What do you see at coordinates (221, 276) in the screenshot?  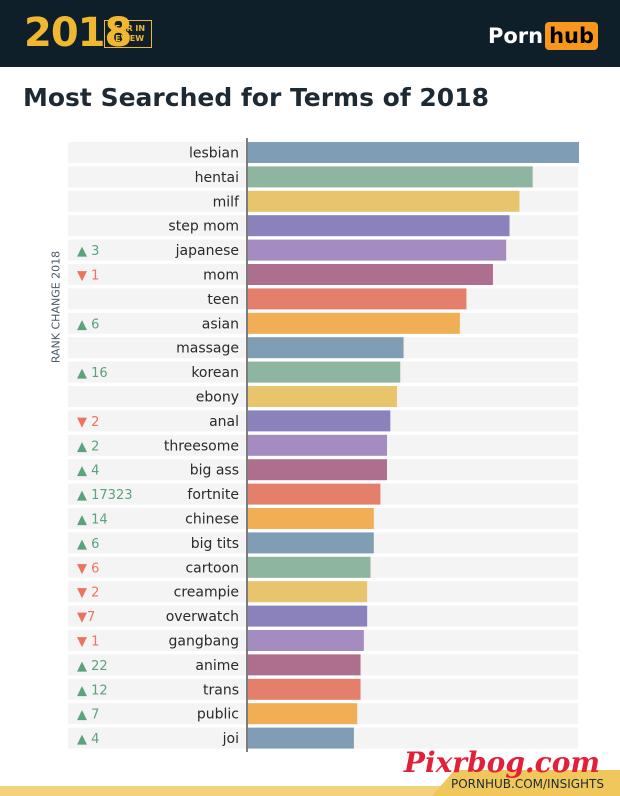 I see `category-label: mom` at bounding box center [221, 276].